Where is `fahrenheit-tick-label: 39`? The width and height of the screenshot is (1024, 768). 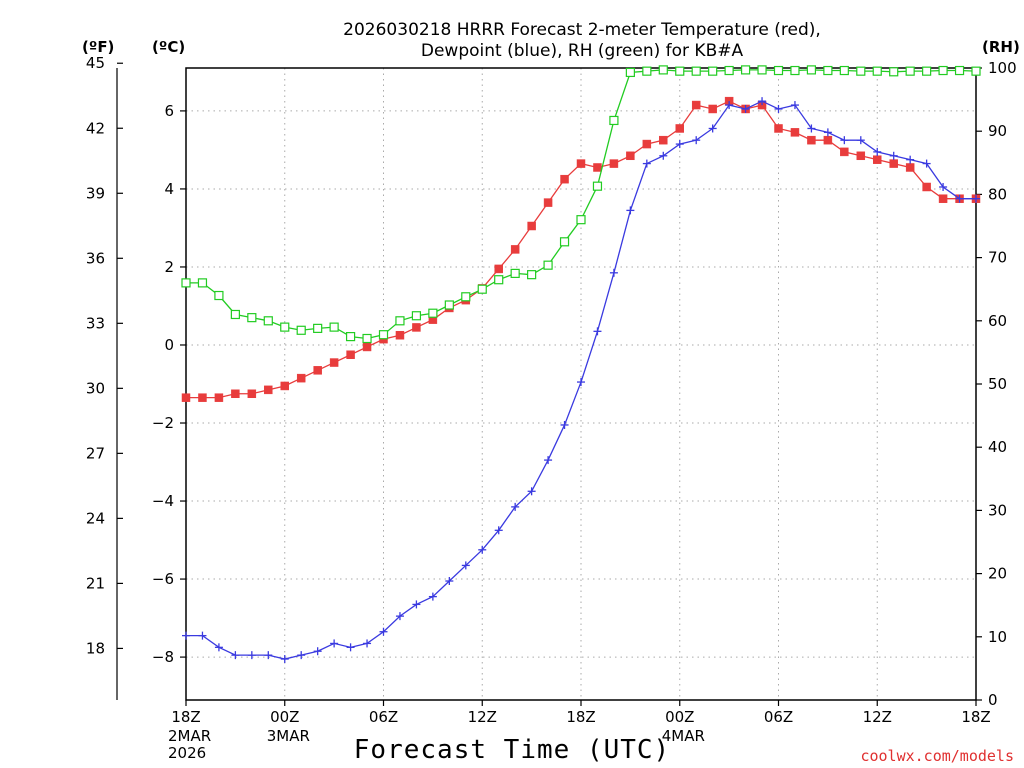 fahrenheit-tick-label: 39 is located at coordinates (95, 193).